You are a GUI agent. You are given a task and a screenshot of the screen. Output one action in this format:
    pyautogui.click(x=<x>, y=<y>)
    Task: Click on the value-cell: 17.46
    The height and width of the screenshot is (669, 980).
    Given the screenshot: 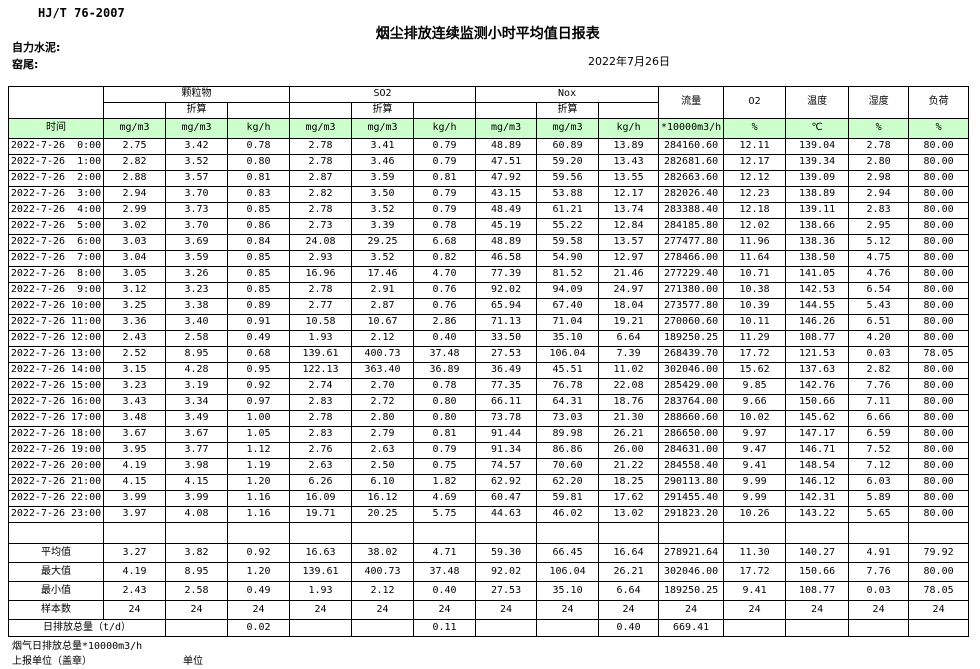 What is the action you would take?
    pyautogui.click(x=383, y=274)
    